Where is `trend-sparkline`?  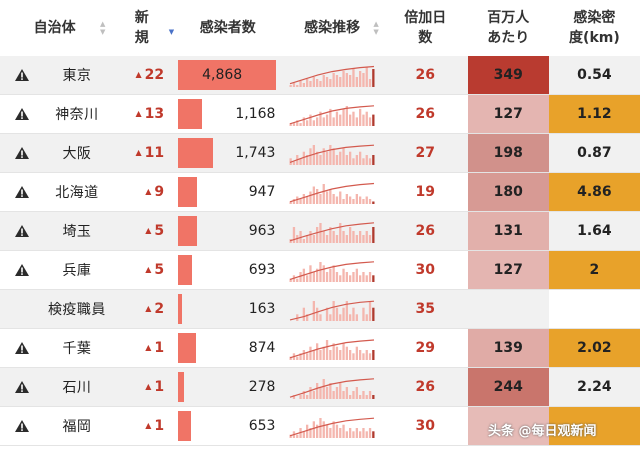 trend-sparkline is located at coordinates (332, 388).